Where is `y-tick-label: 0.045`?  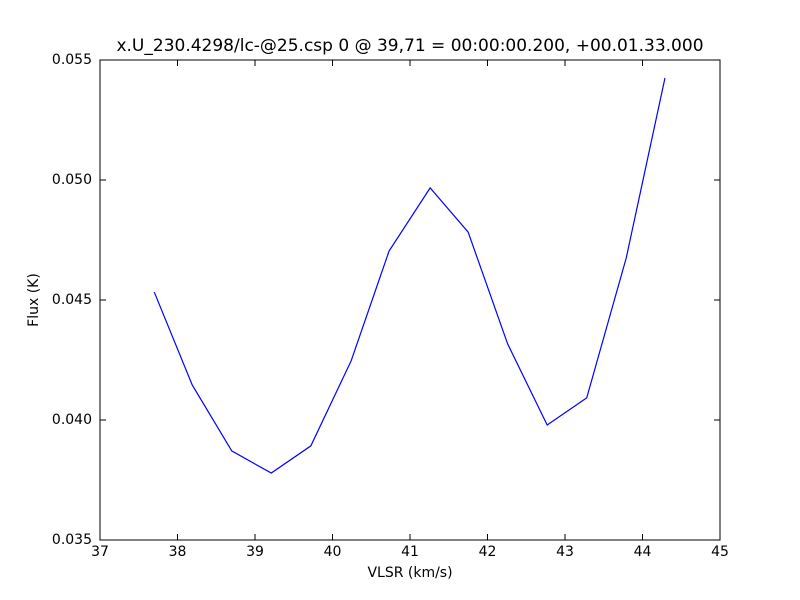 y-tick-label: 0.045 is located at coordinates (72, 300).